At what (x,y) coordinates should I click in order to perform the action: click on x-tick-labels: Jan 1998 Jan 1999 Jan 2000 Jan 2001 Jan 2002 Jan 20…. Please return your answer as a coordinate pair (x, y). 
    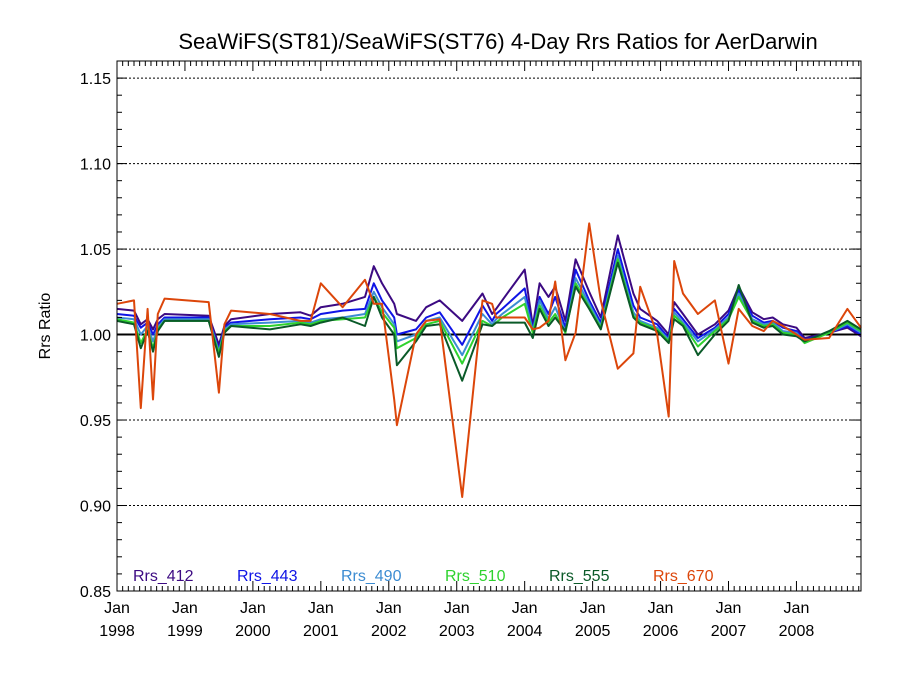
    Looking at the image, I should click on (456, 620).